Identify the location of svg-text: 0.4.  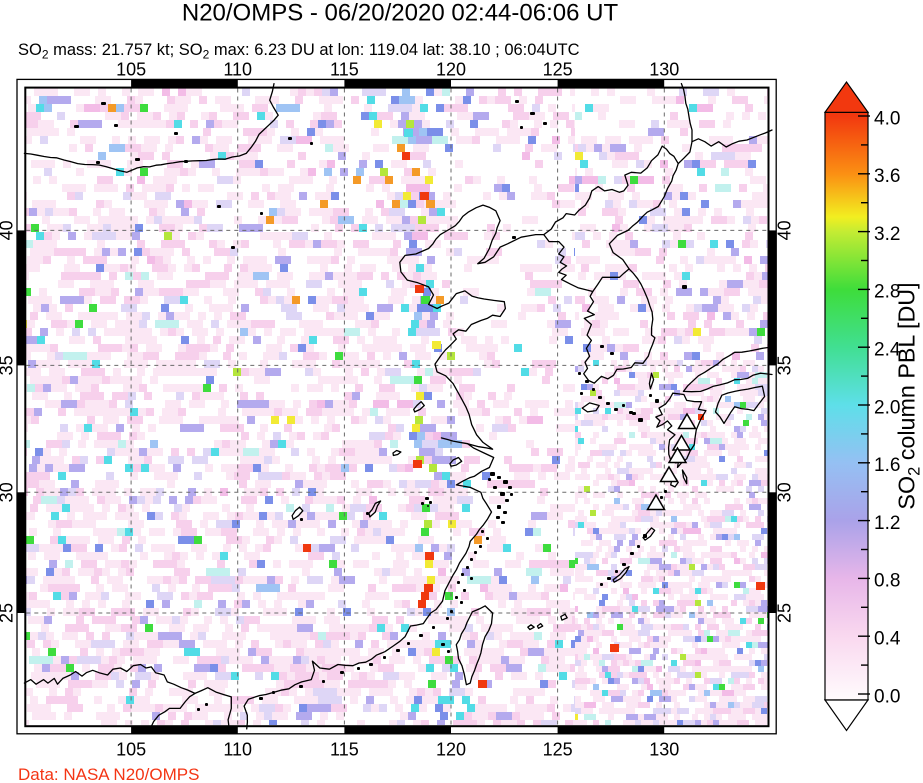
(887, 639).